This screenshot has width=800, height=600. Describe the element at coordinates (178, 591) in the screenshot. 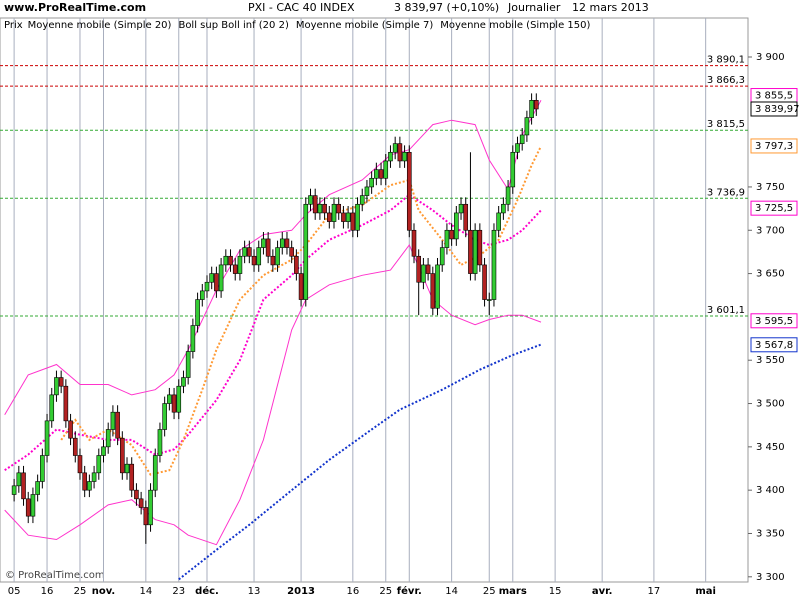

I see `x-tick-label: 23` at that location.